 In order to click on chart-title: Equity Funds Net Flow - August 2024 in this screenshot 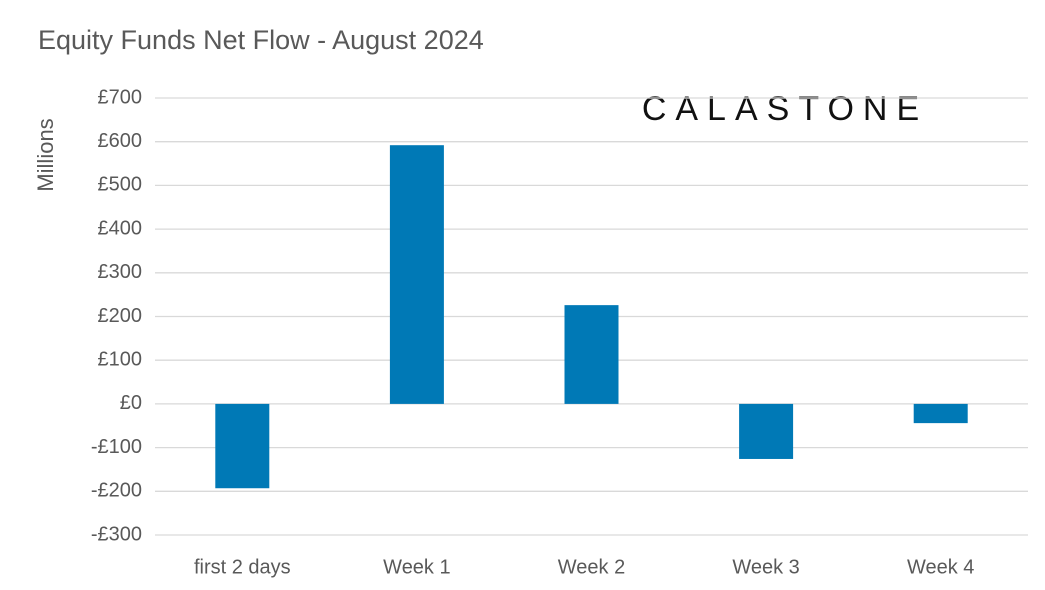, I will do `click(261, 40)`.